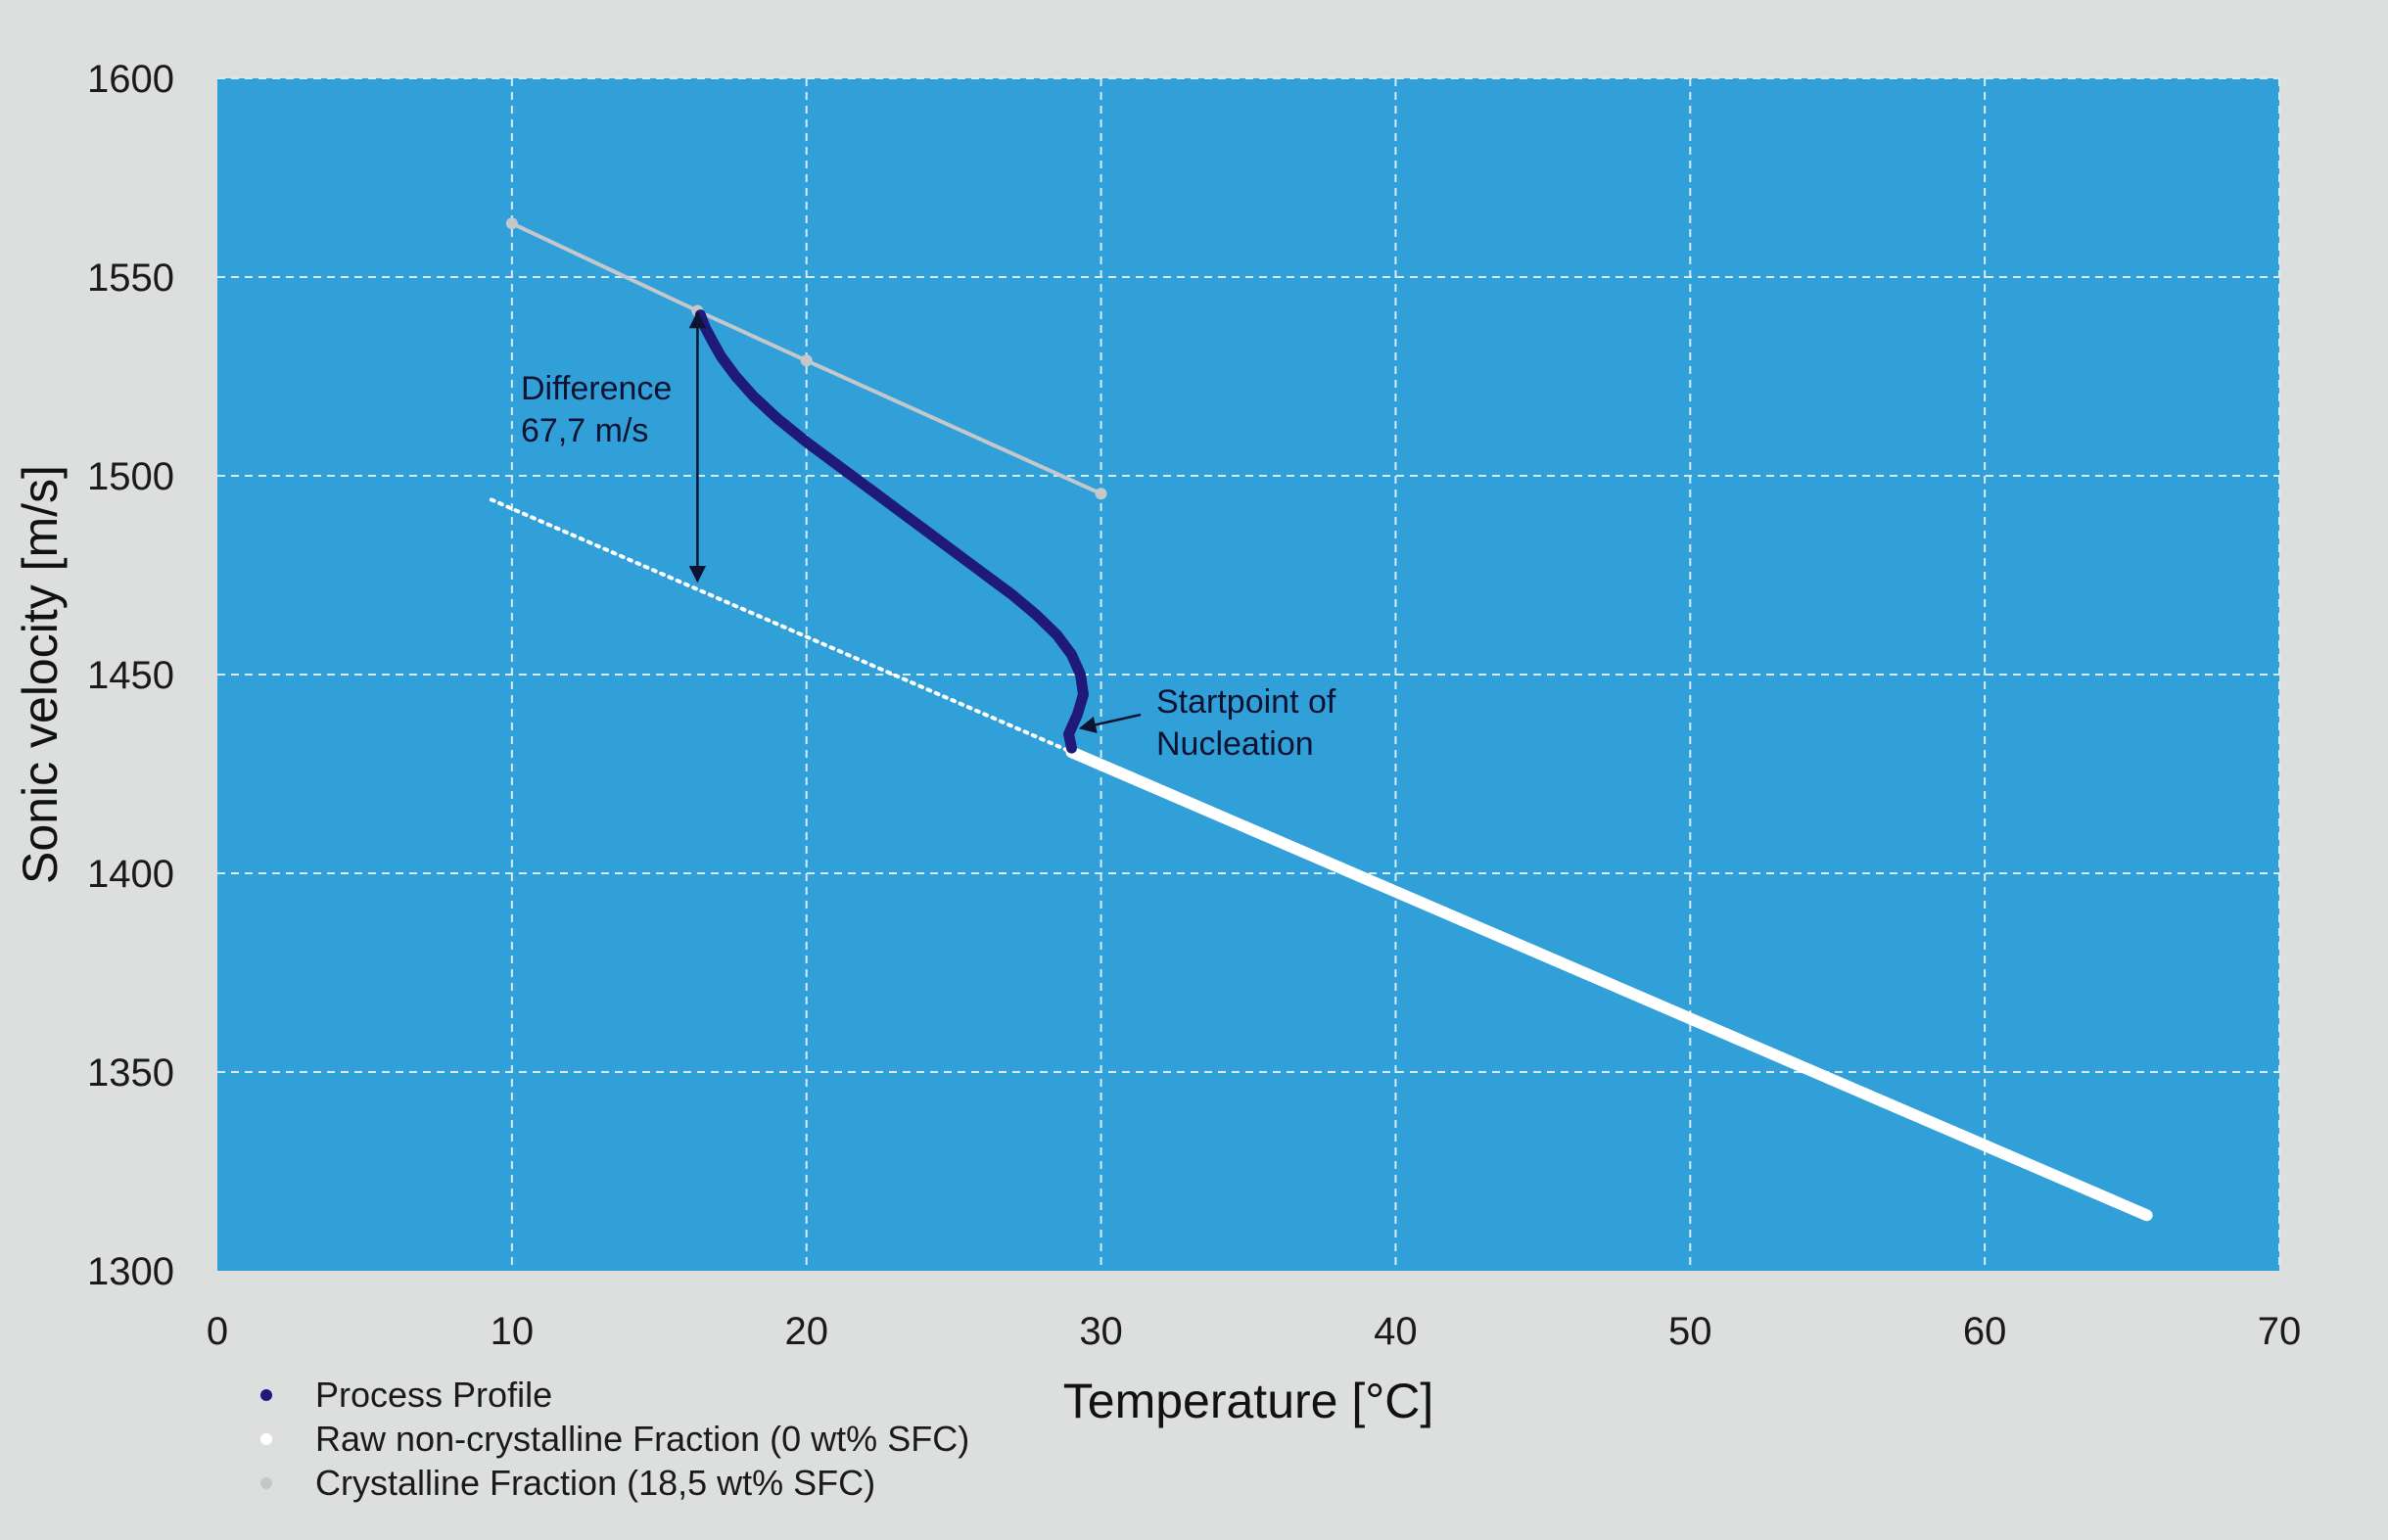 This screenshot has height=1540, width=2388. What do you see at coordinates (584, 430) in the screenshot?
I see `difference-label: 67,7 m/s` at bounding box center [584, 430].